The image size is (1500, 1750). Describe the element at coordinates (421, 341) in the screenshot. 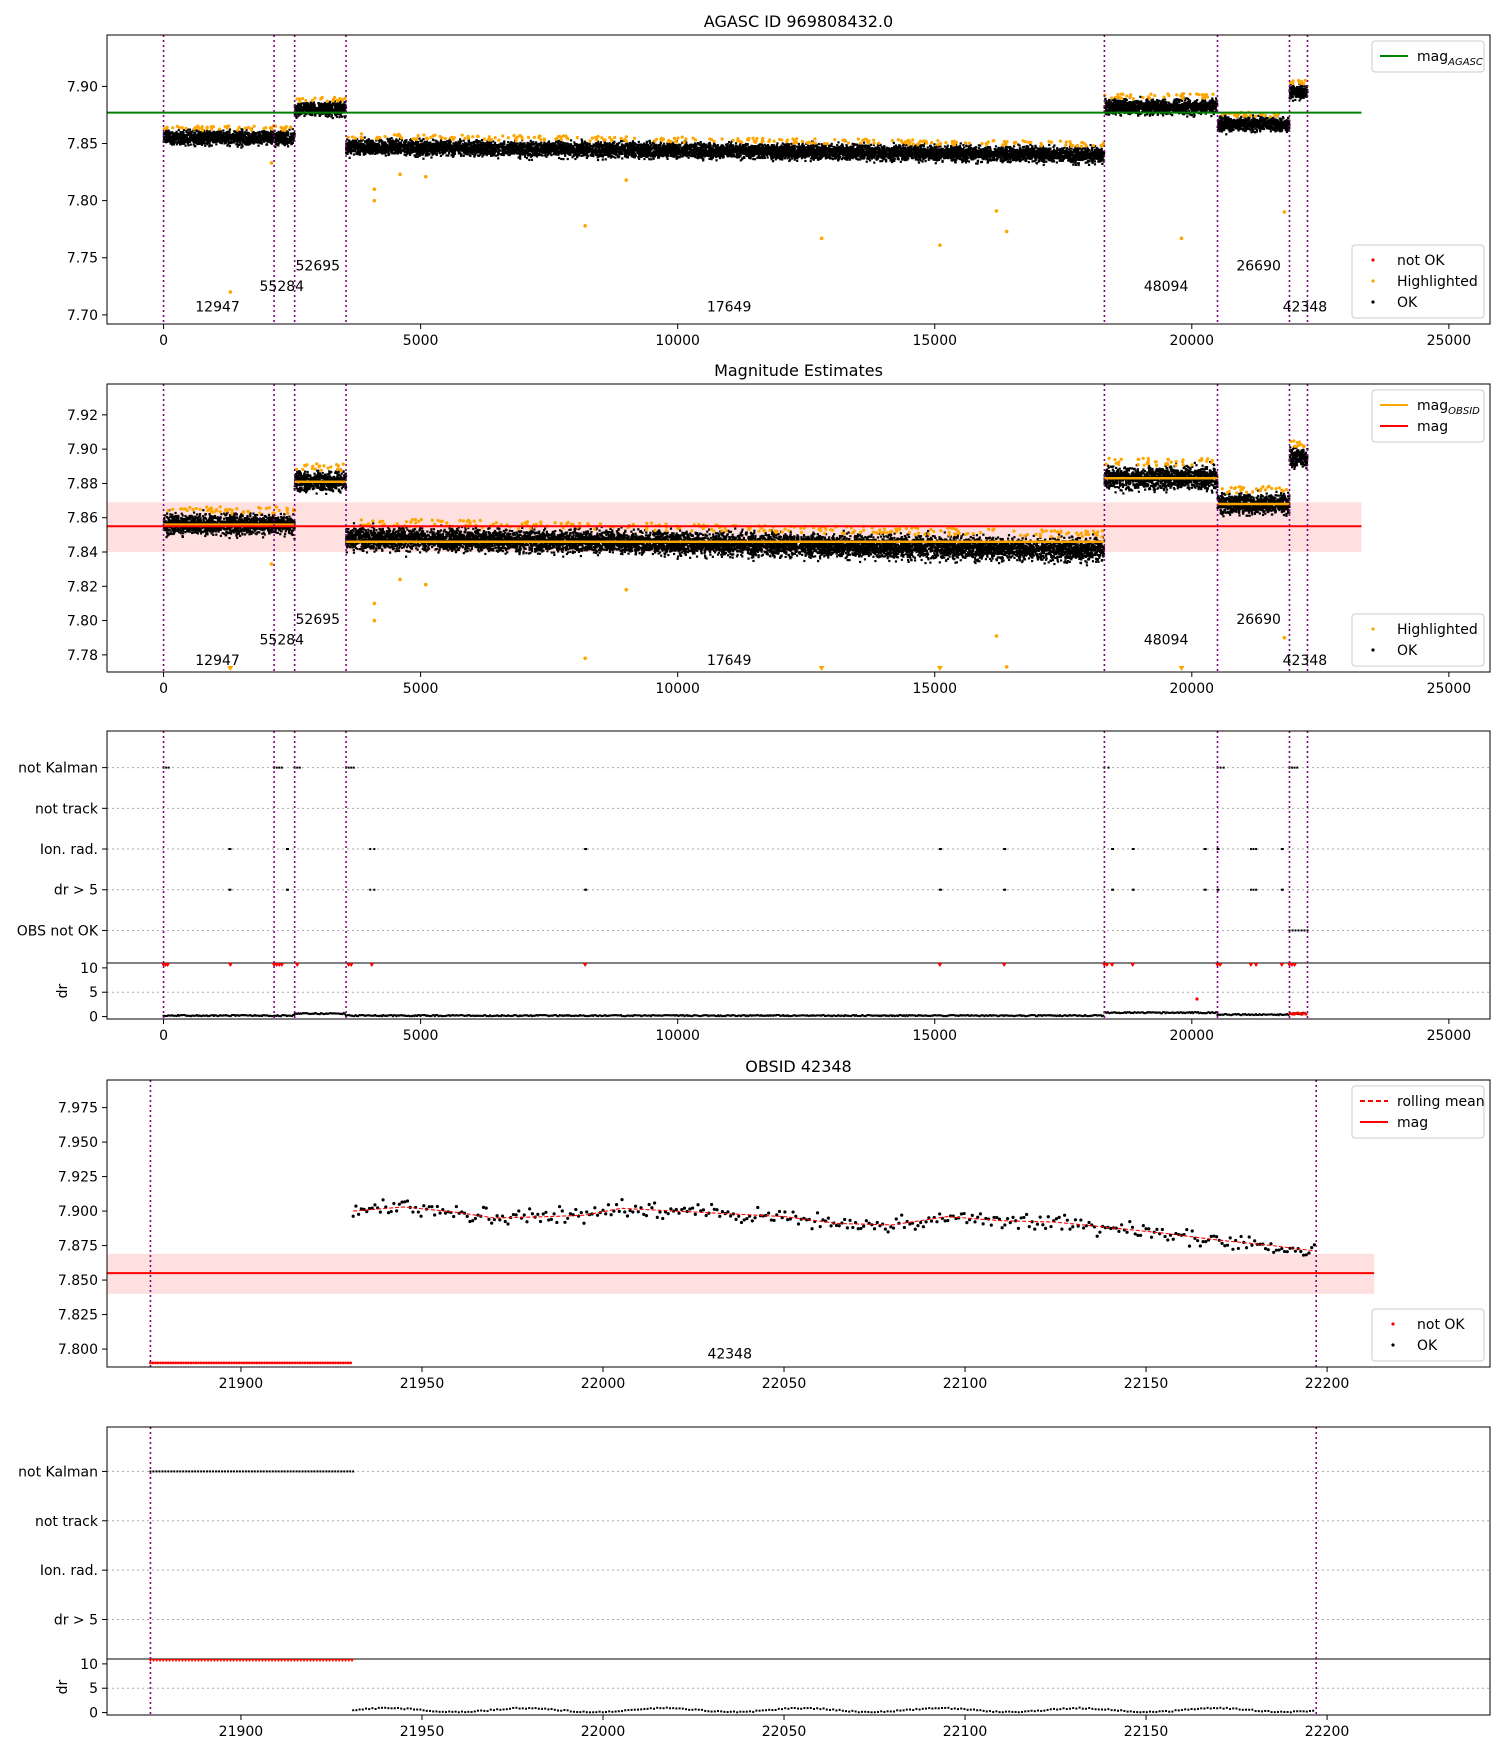

I see `x-tick-label: 5000` at that location.